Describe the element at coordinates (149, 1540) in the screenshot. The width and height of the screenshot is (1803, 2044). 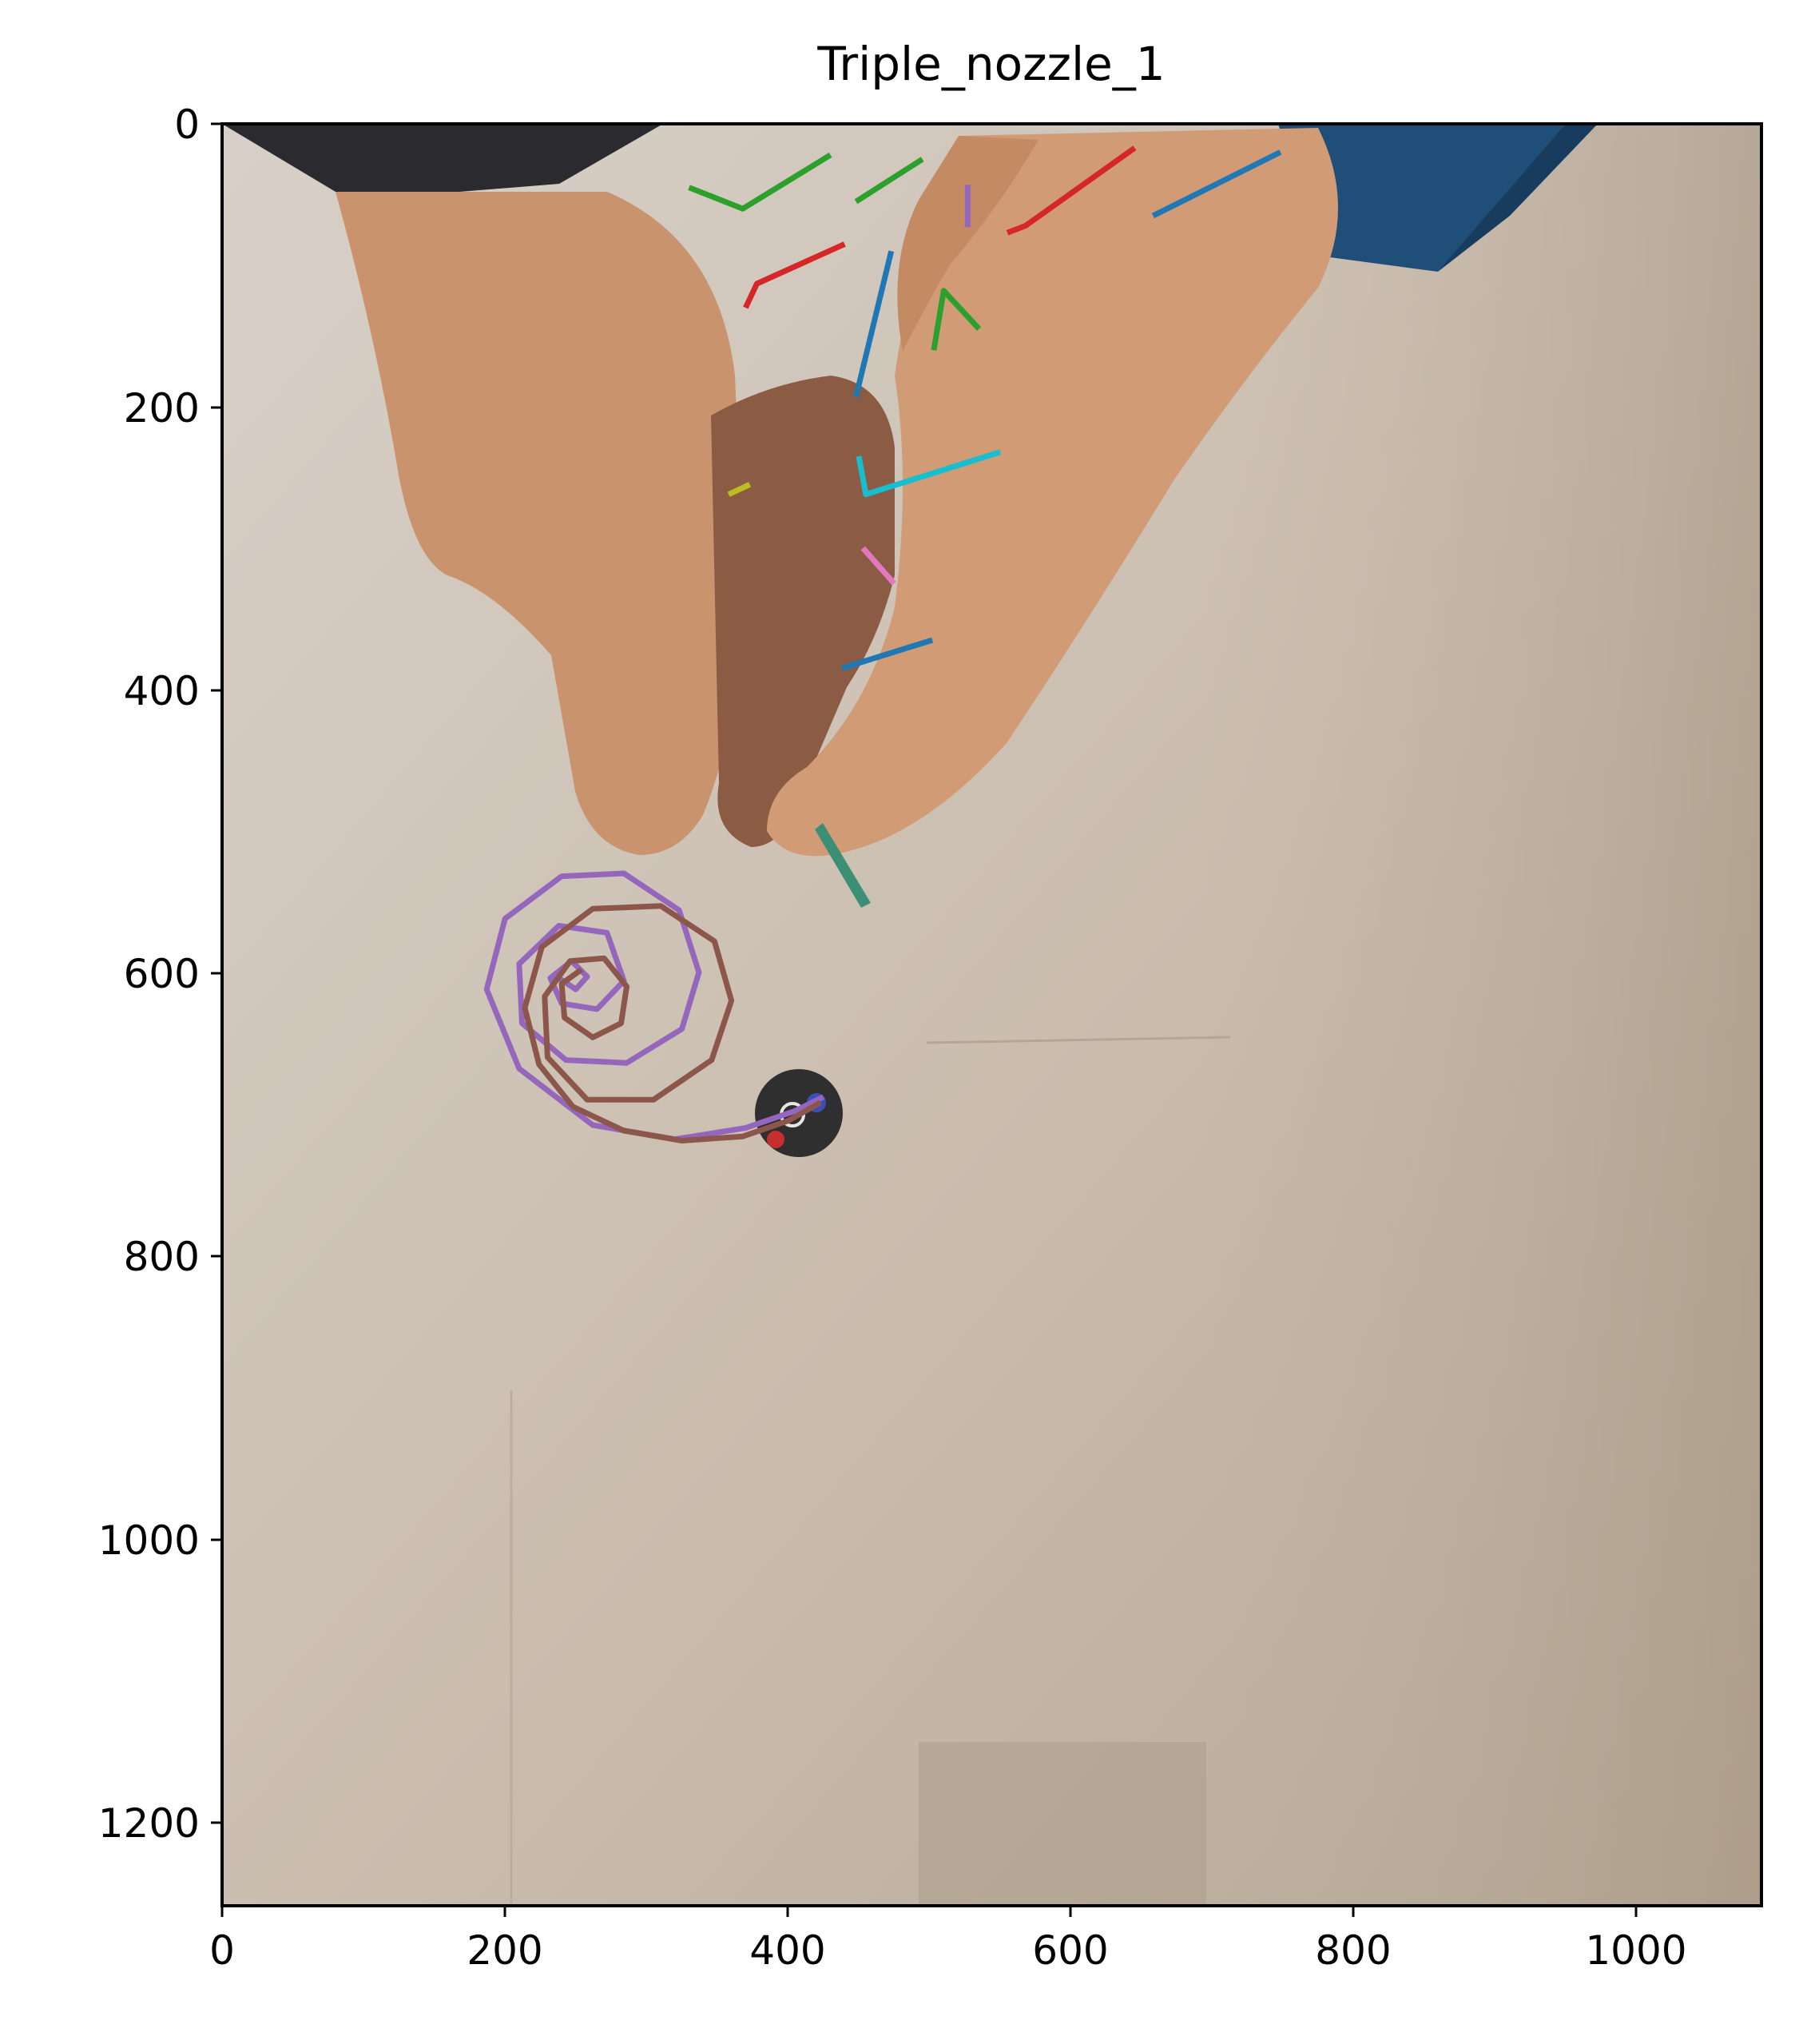
I see `y-tick-label: 1000` at that location.